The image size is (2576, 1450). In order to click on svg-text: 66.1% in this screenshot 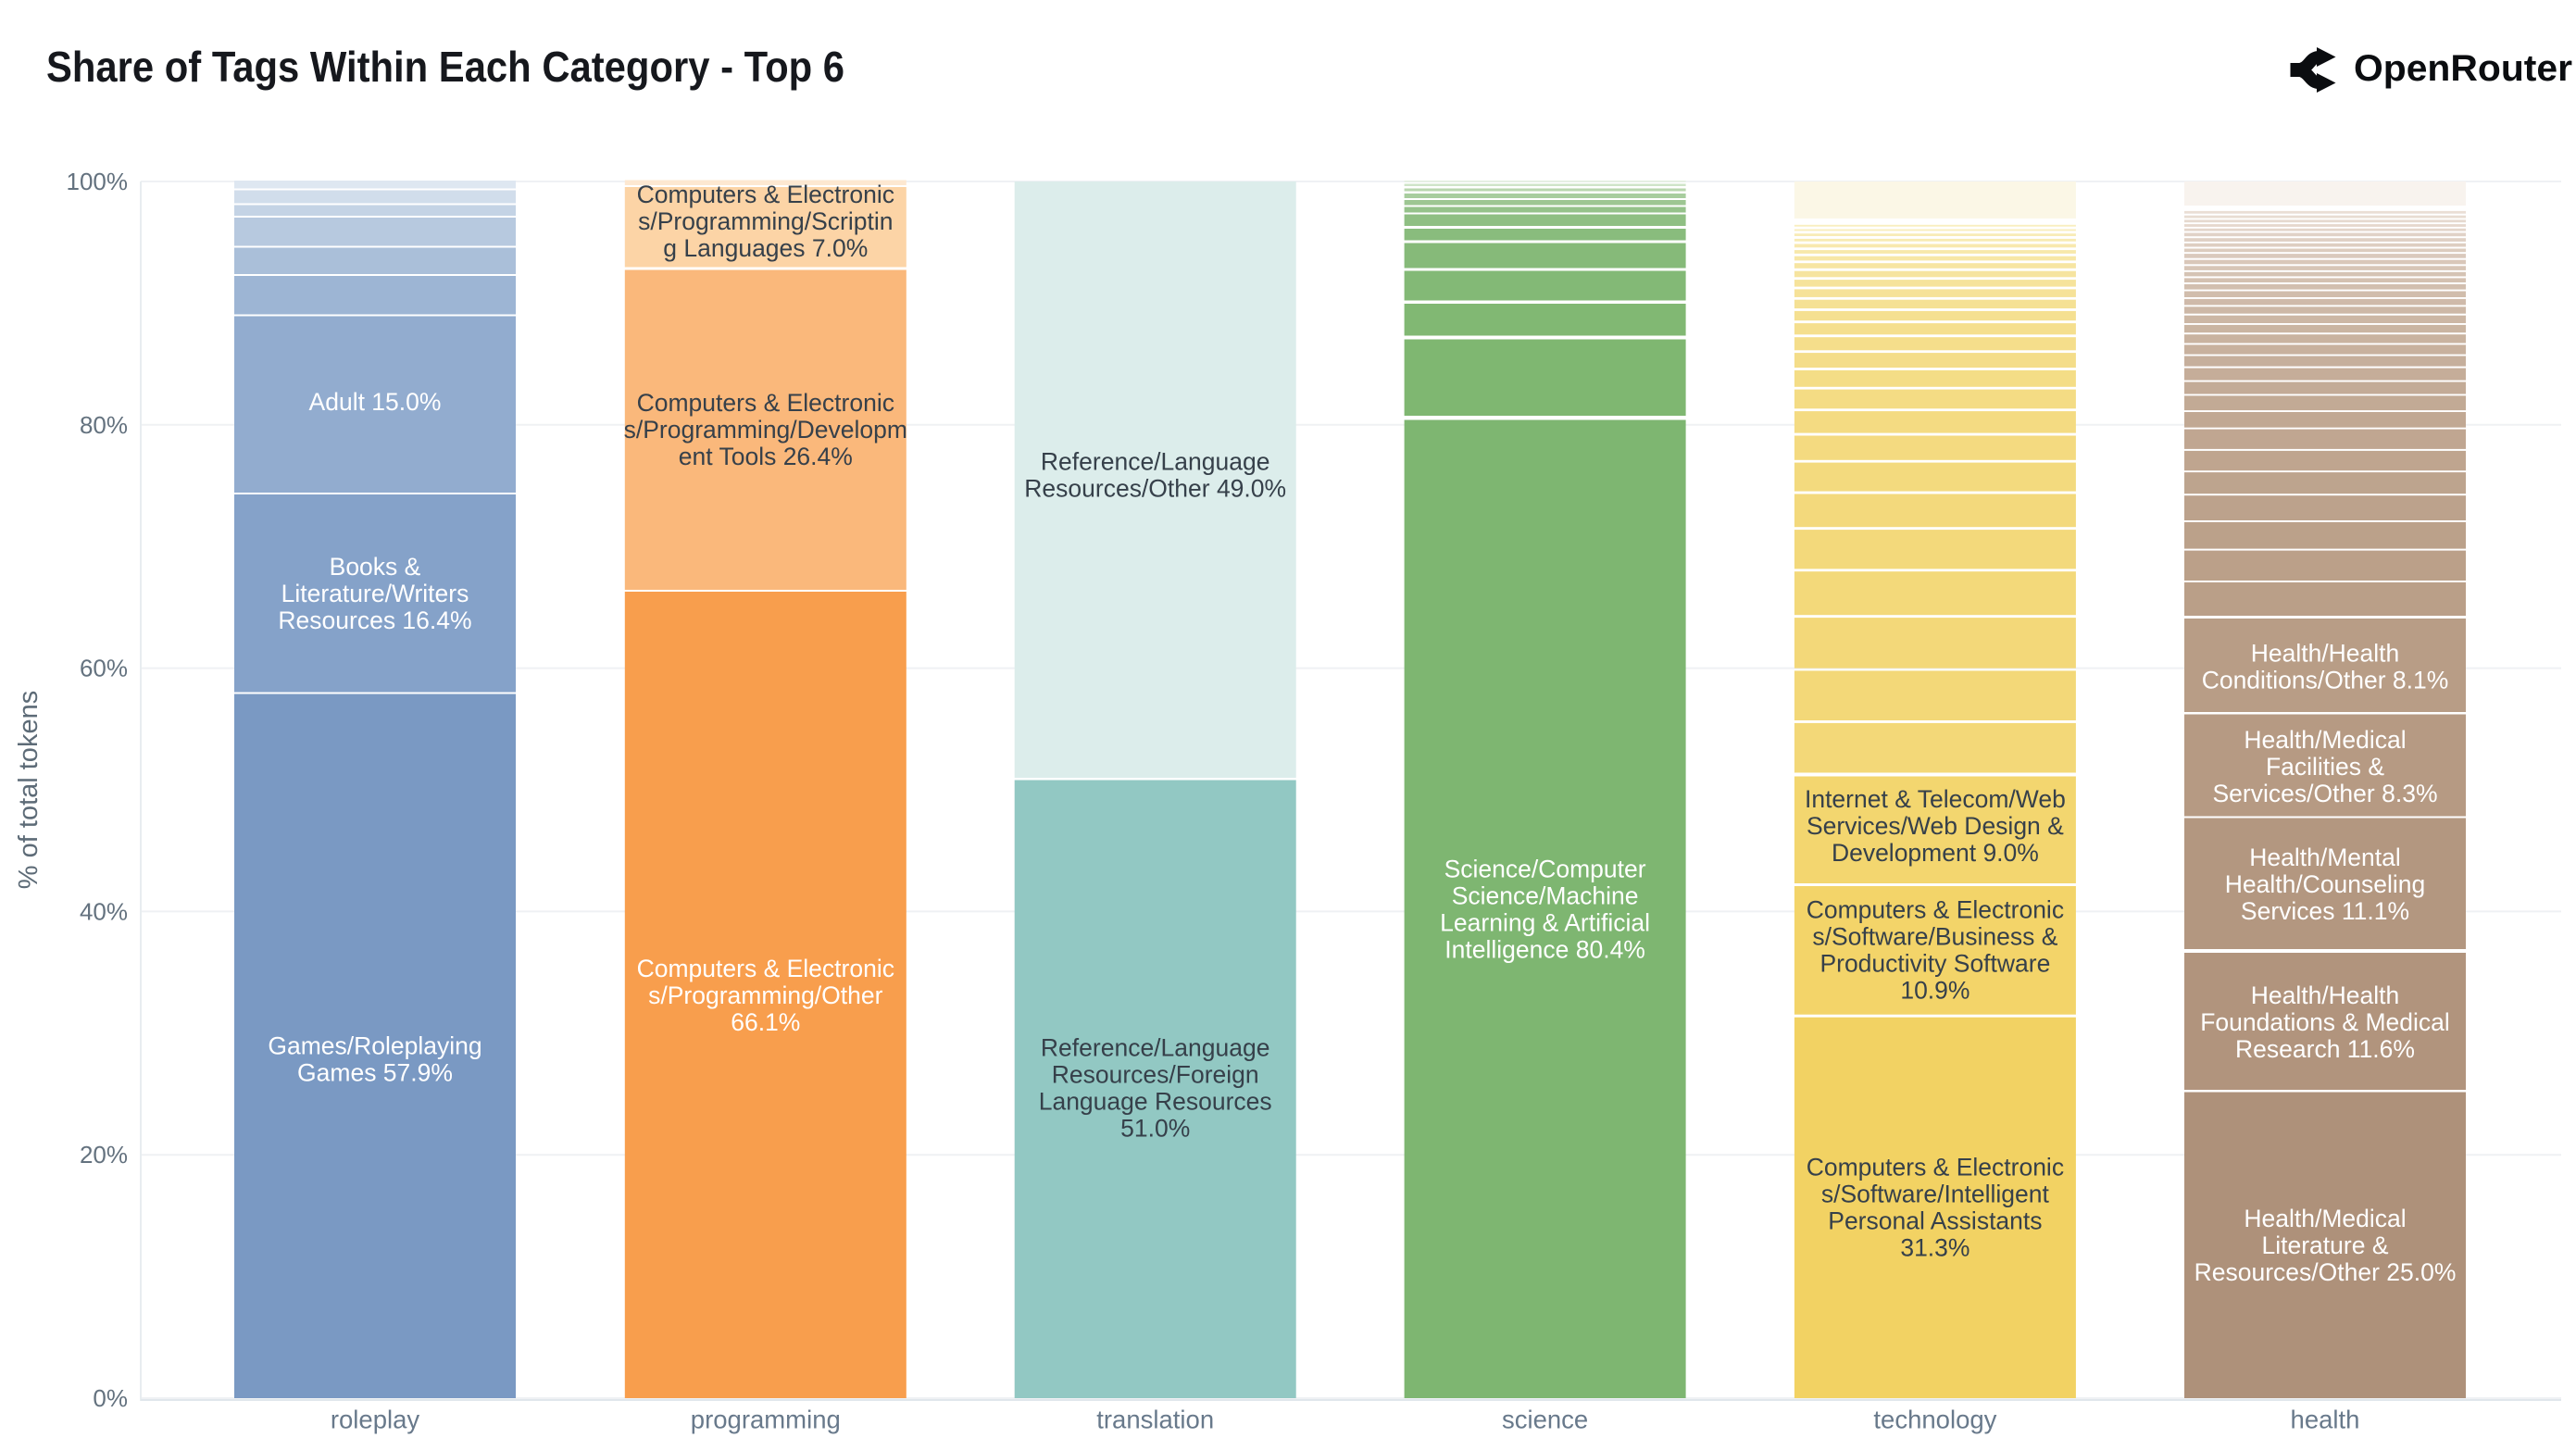, I will do `click(766, 1022)`.